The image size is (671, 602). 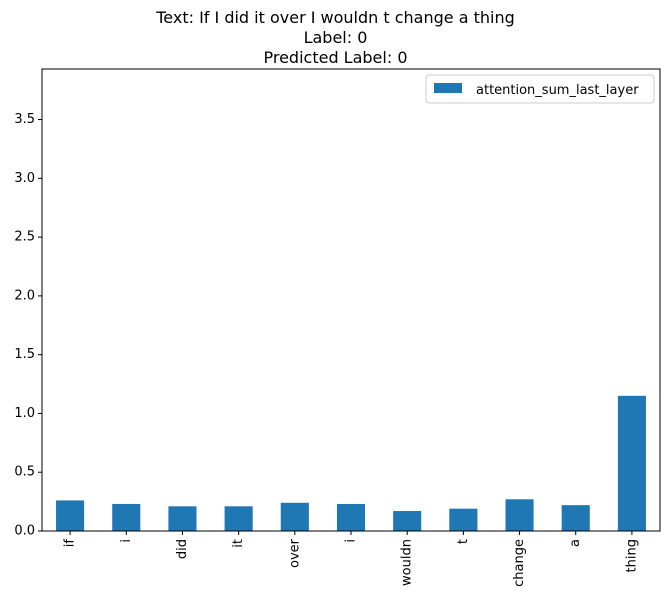 What do you see at coordinates (575, 543) in the screenshot?
I see `x-tick-label: a` at bounding box center [575, 543].